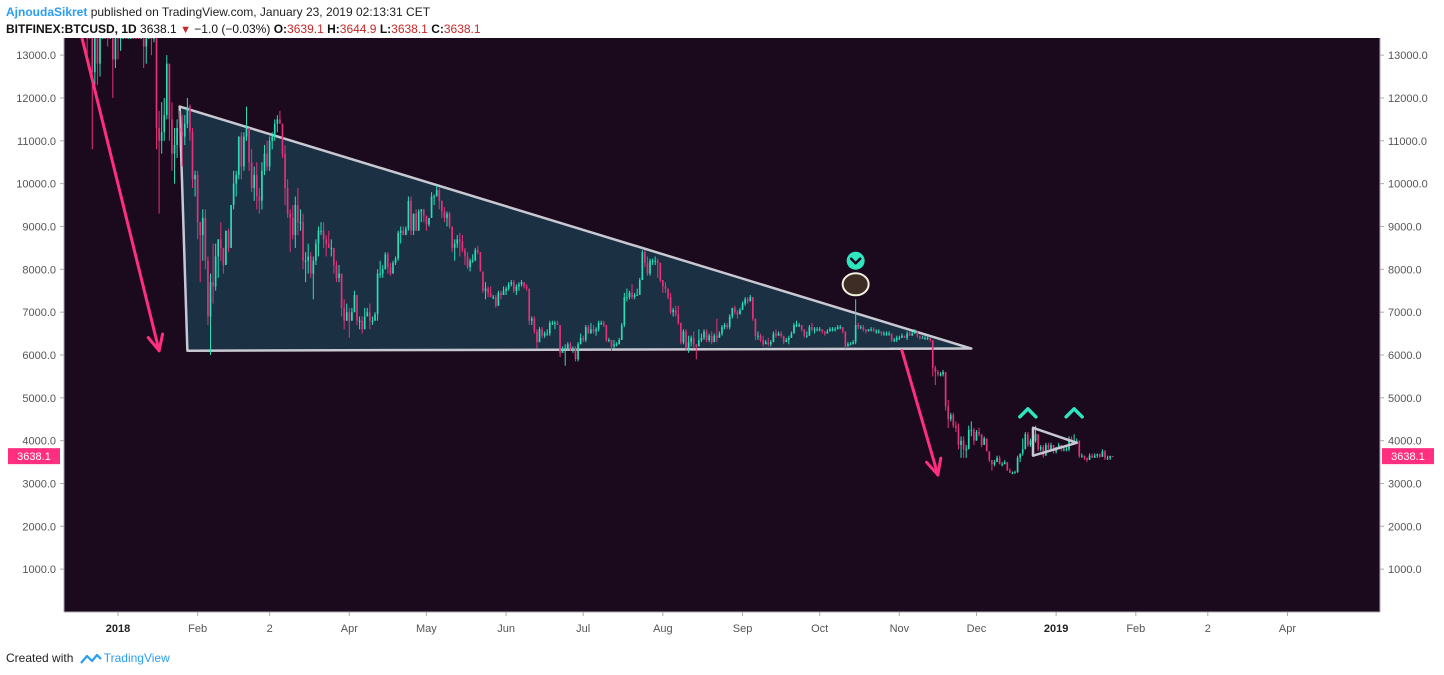  I want to click on x-tick-label: Nov, so click(900, 629).